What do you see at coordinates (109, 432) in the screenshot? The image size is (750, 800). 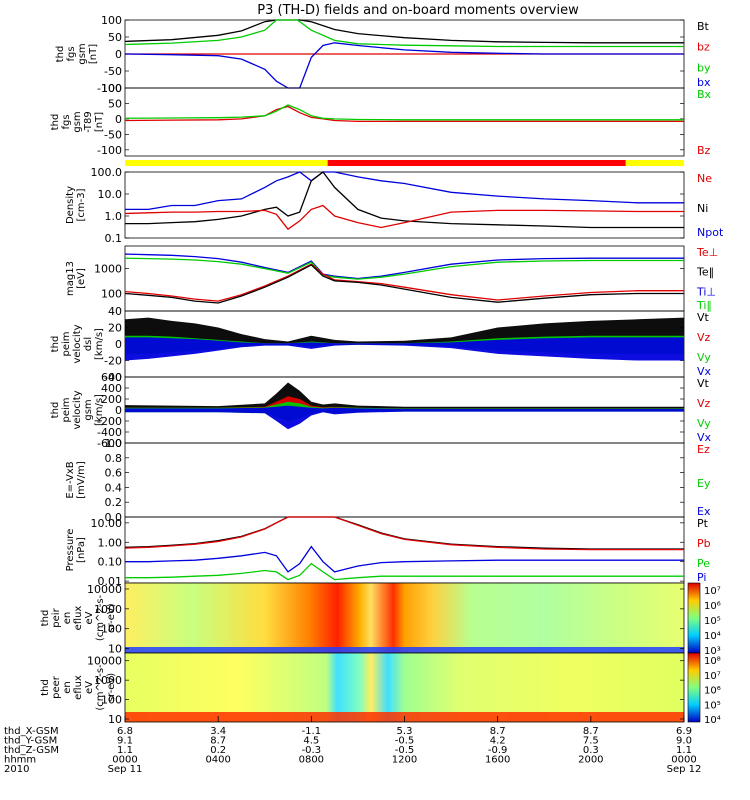 I see `y-tick-label: -400` at bounding box center [109, 432].